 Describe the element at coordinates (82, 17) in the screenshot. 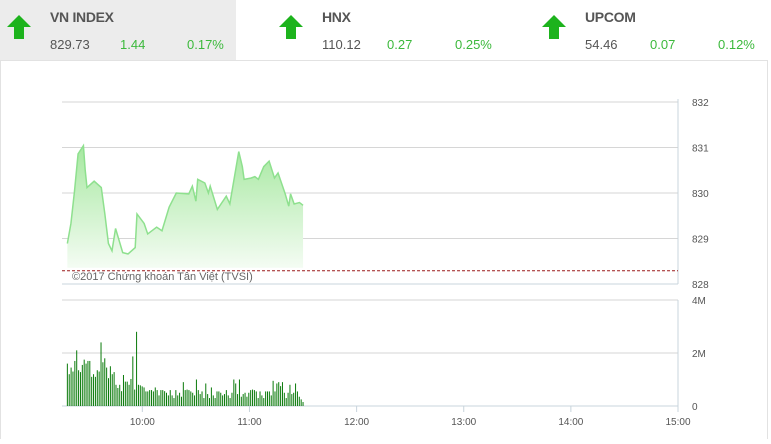

I see `index-name: VN INDEX` at that location.